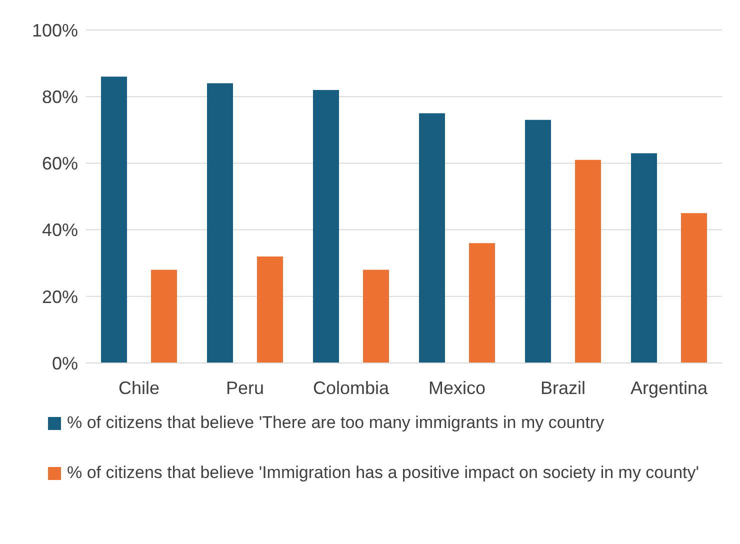 The width and height of the screenshot is (740, 544). I want to click on y-tick-label: 40%, so click(60, 230).